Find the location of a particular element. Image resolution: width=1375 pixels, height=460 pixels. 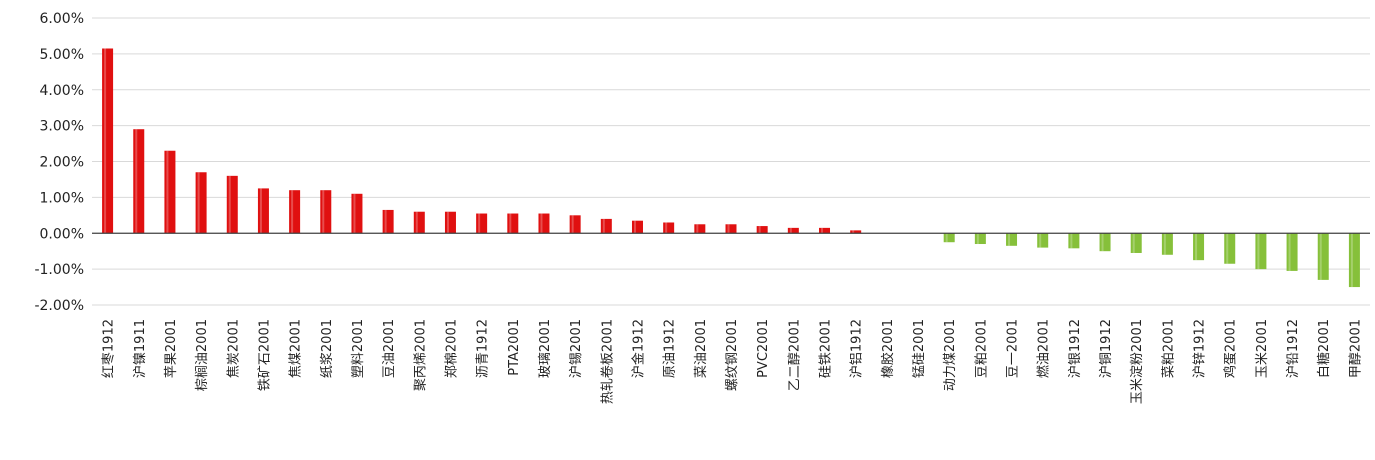

x-category-label: 甲醇2001 is located at coordinates (1355, 348).